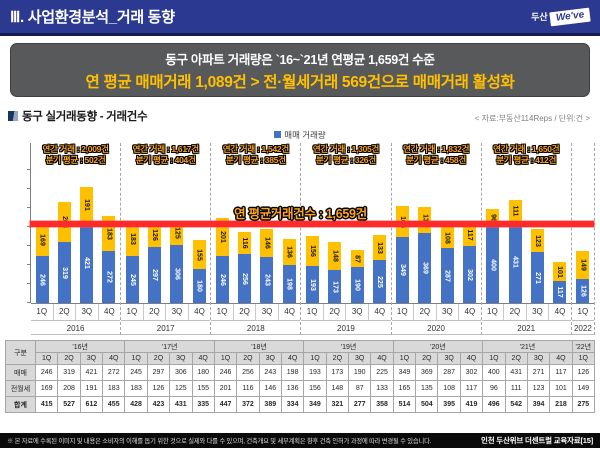  I want to click on jeonwolse-segment: 149, so click(583, 265).